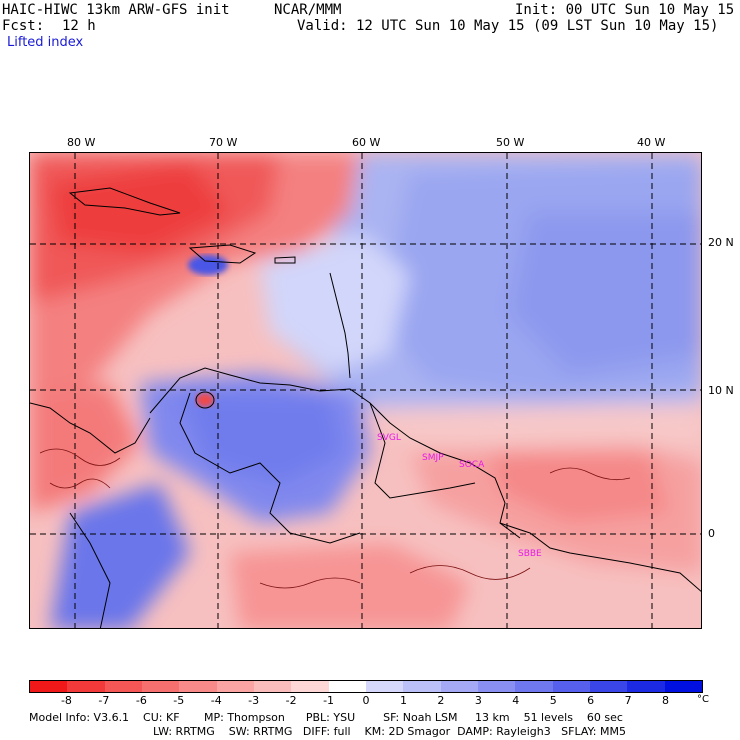 The height and width of the screenshot is (740, 740). What do you see at coordinates (66, 700) in the screenshot?
I see `colorbar-tick-label: -8` at bounding box center [66, 700].